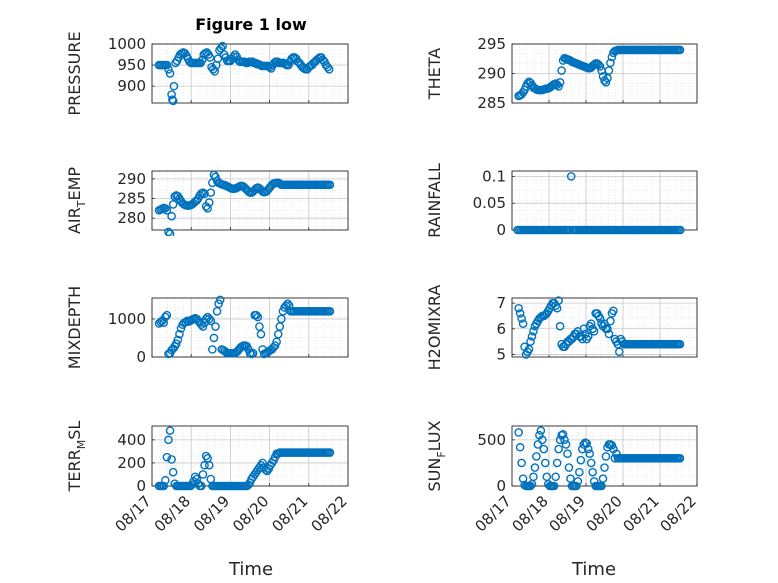 The width and height of the screenshot is (778, 583). What do you see at coordinates (491, 44) in the screenshot?
I see `y-tick-label: 295` at bounding box center [491, 44].